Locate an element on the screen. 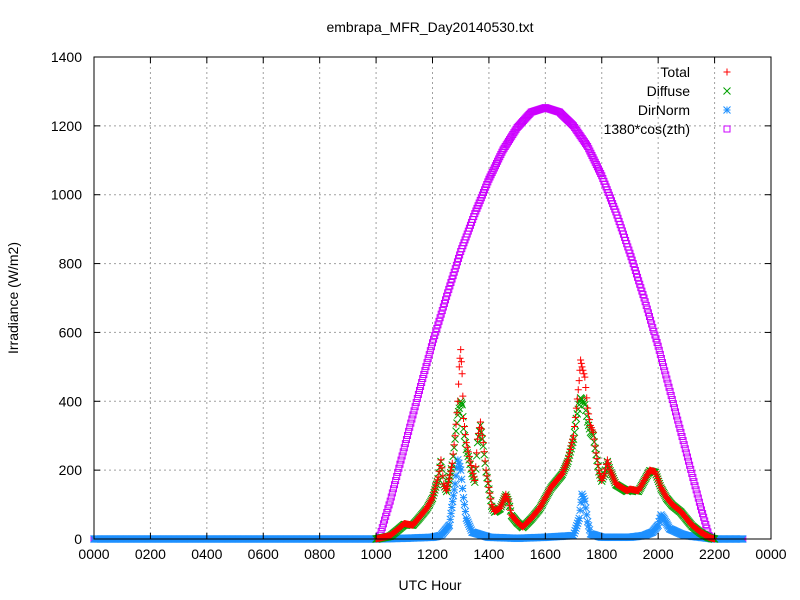 This screenshot has height=600, width=800. legend-marker is located at coordinates (727, 72).